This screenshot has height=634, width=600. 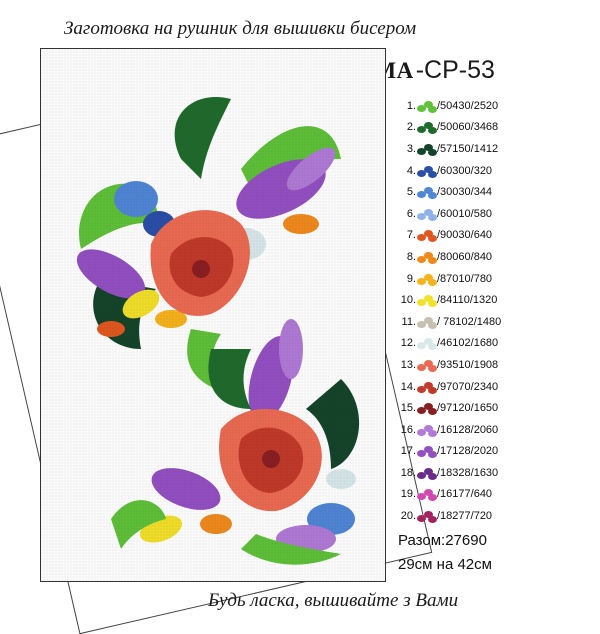 I want to click on color-number: 10., so click(x=408, y=300).